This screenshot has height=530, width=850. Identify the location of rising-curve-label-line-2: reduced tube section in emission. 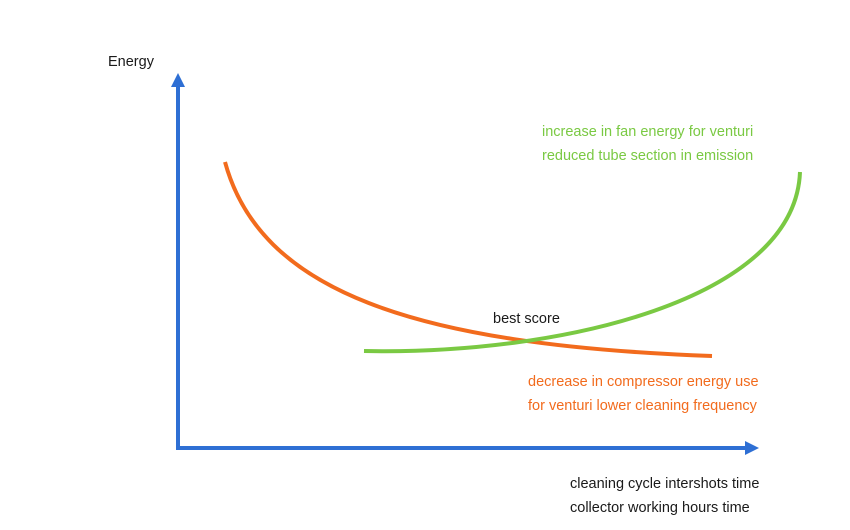
(647, 156).